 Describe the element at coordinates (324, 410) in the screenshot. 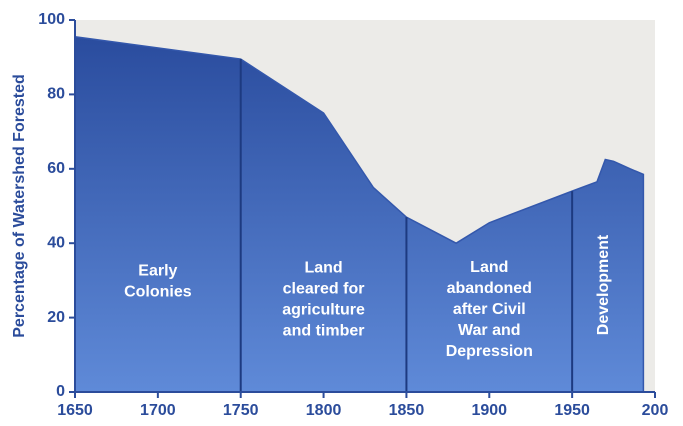

I see `x-tick-label: 1800` at that location.